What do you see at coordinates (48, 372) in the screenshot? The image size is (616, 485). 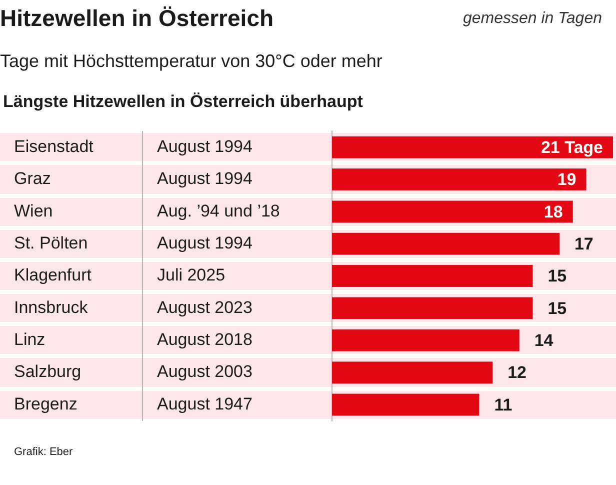 I see `y-tick-label: Salzburg` at bounding box center [48, 372].